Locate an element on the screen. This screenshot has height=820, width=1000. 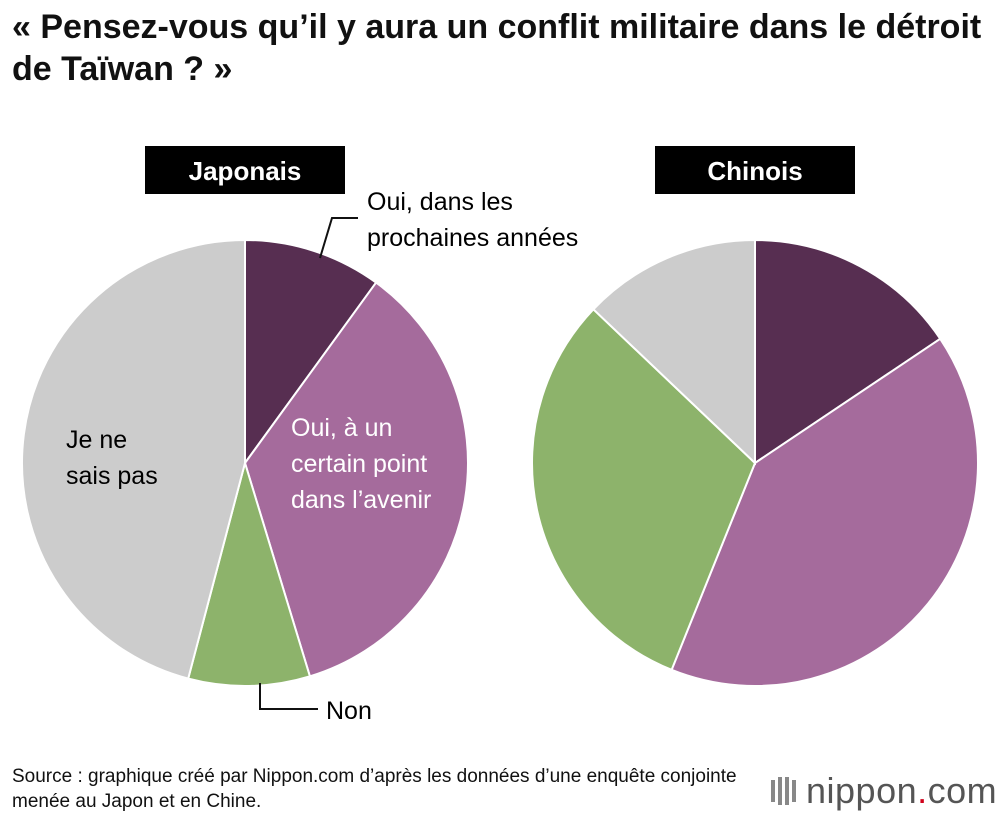
logo-bars-icon is located at coordinates (783, 791).